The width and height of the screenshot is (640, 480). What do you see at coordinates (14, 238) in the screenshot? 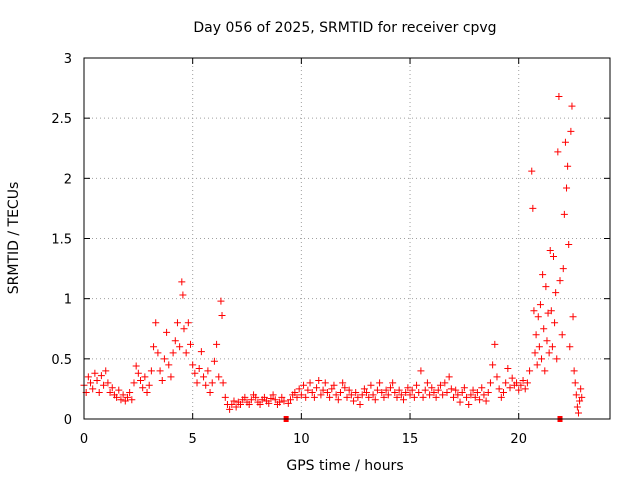
I see `y-axis-label: SRMTID / TECUs` at bounding box center [14, 238].